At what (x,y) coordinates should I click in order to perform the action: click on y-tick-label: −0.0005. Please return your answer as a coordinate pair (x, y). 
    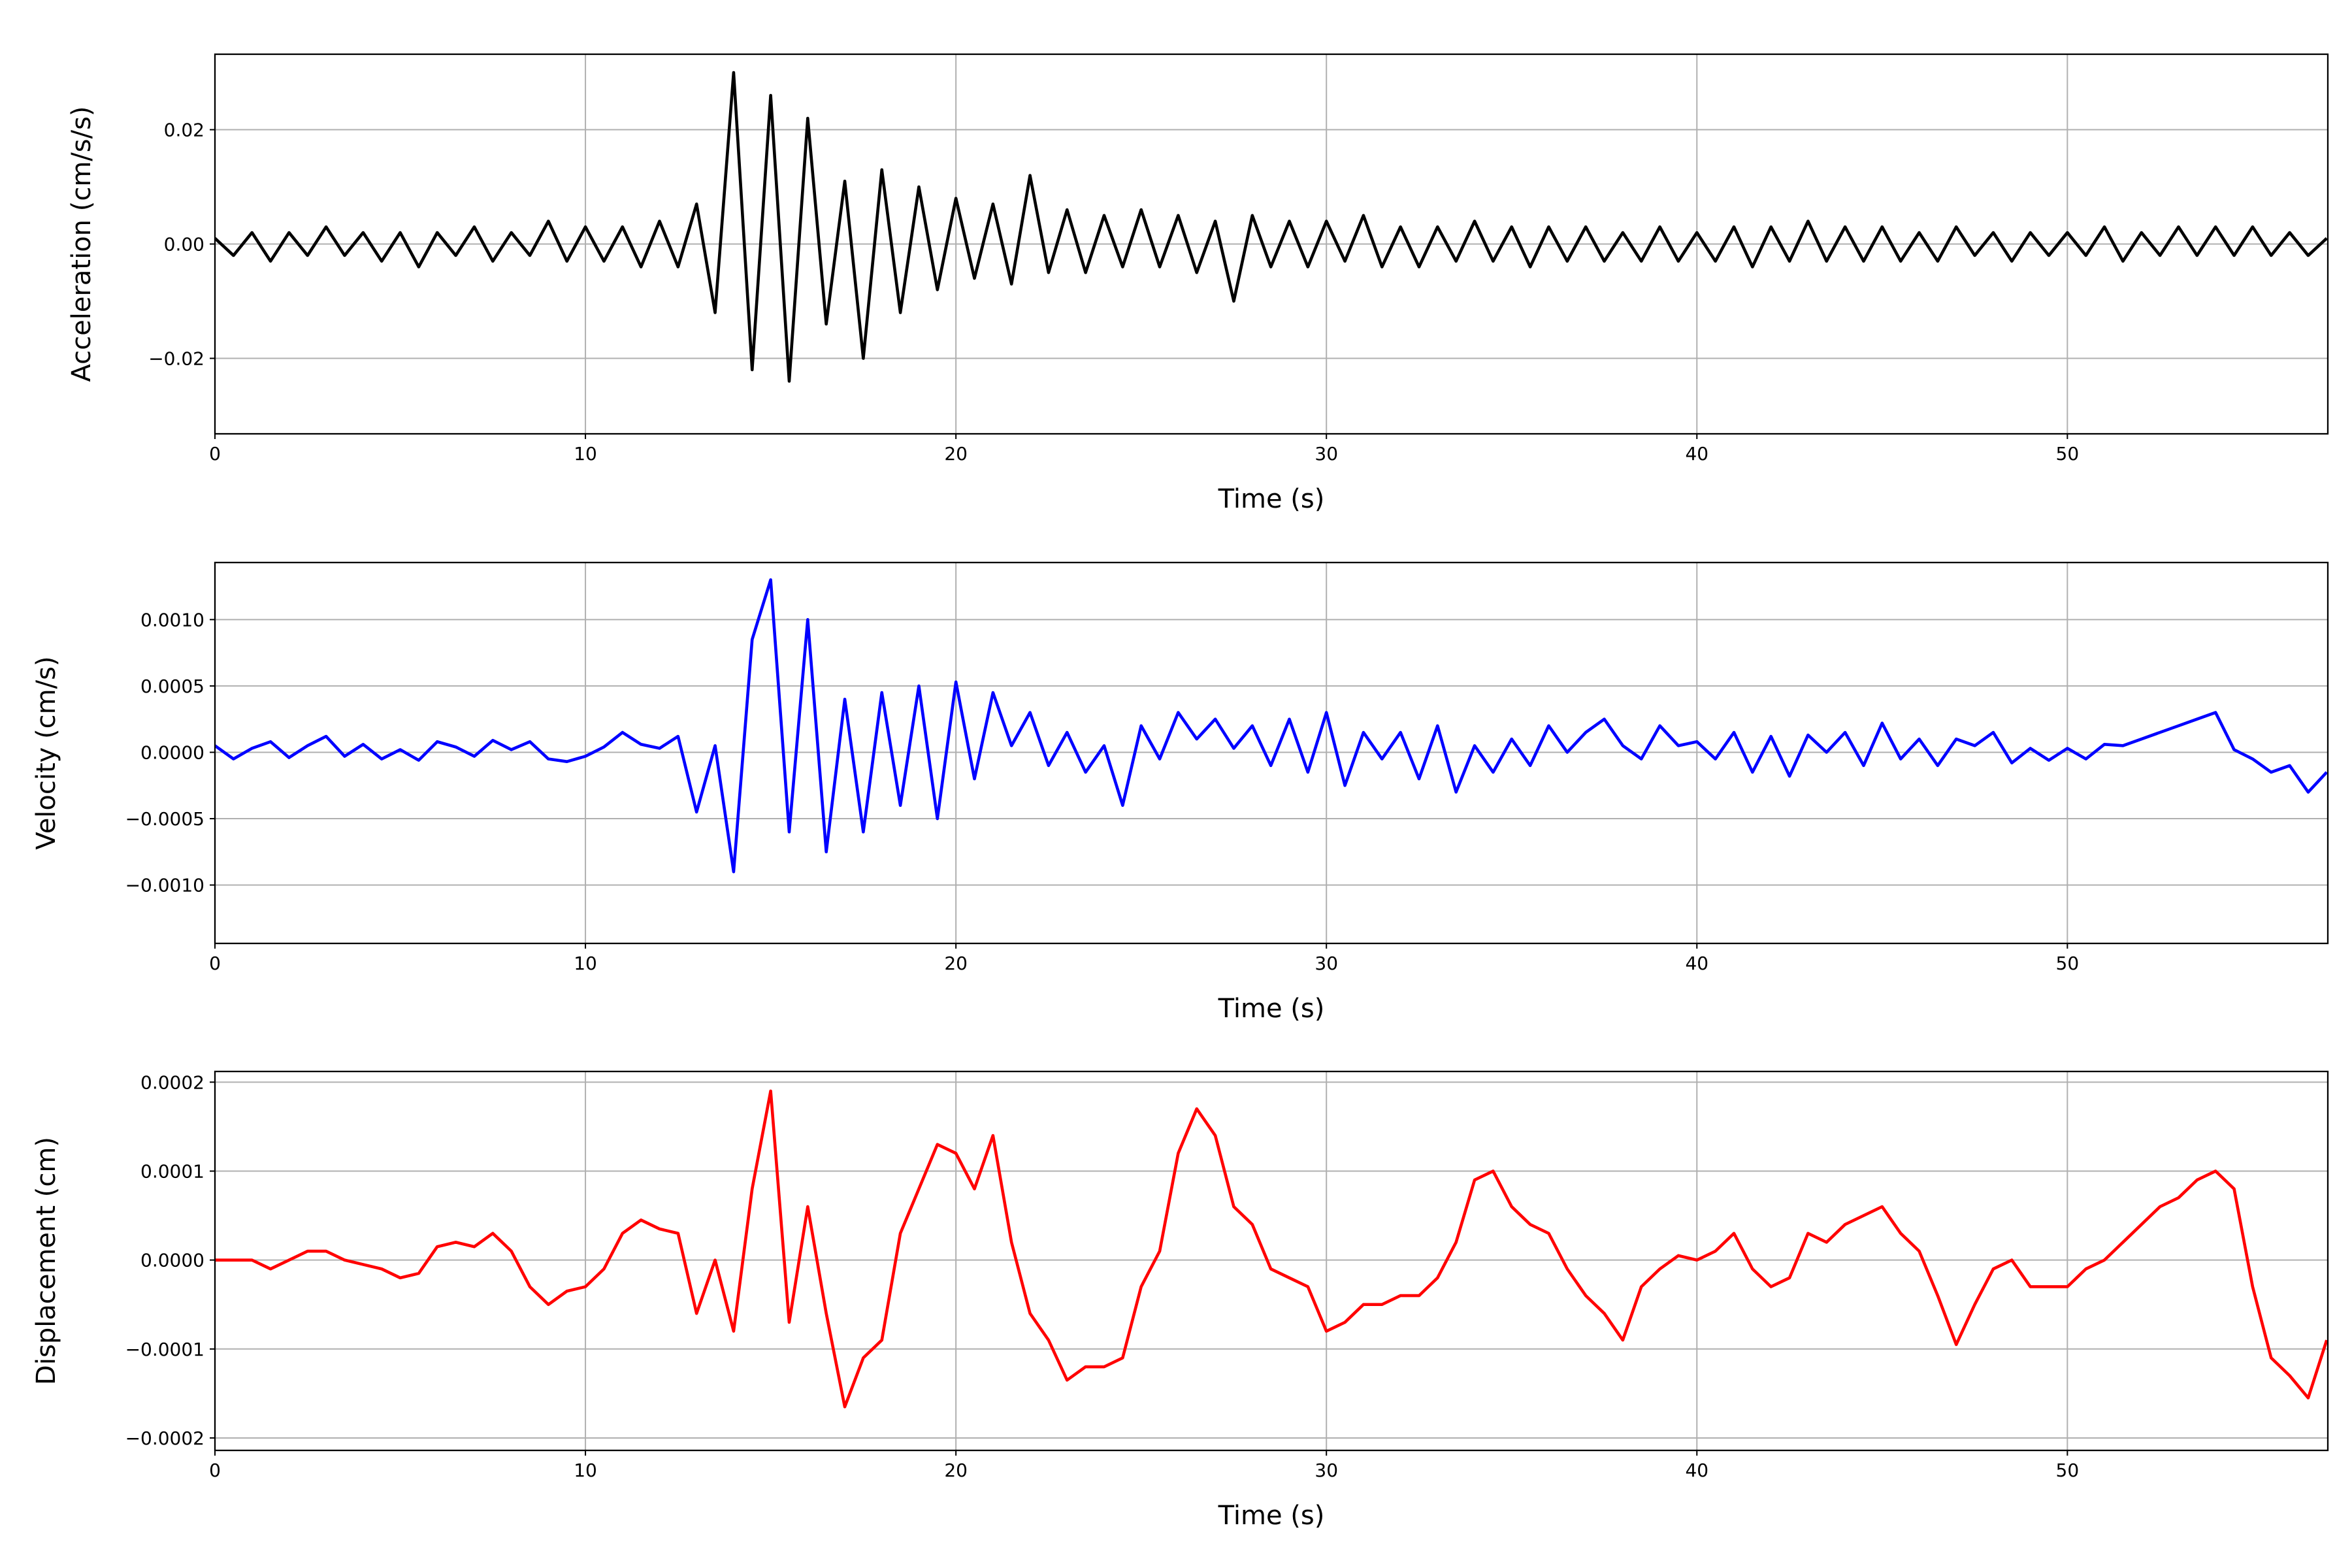
    Looking at the image, I should click on (164, 819).